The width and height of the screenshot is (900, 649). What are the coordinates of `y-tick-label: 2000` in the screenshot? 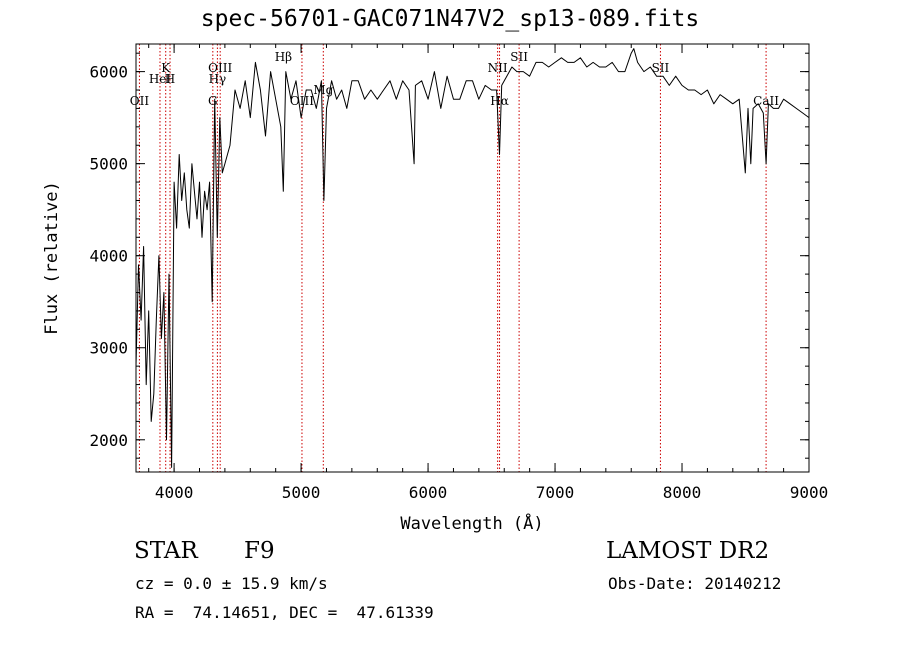 It's located at (108, 440).